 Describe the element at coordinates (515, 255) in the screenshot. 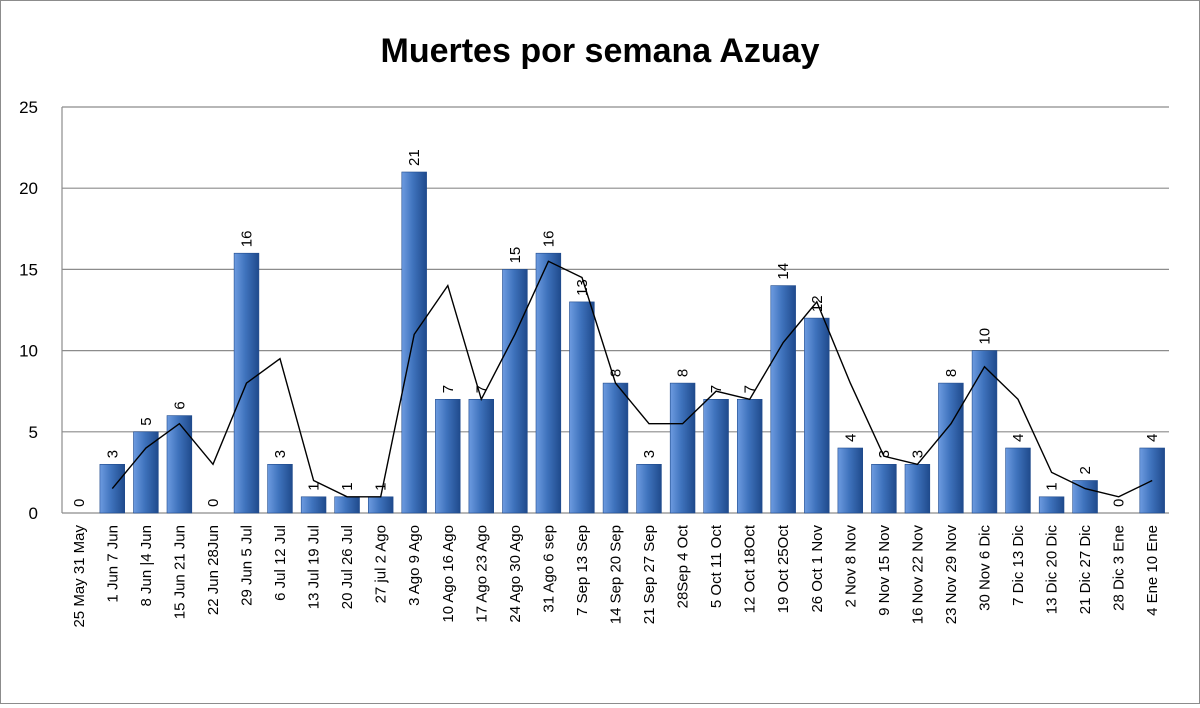

I see `bar-data-label: 15` at that location.